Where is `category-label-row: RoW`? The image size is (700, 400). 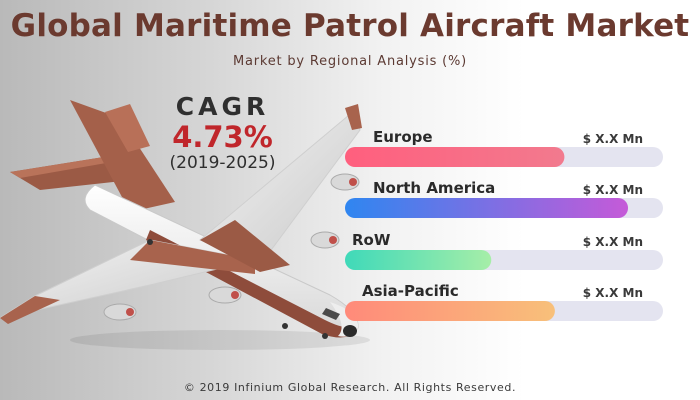
category-label-row: RoW is located at coordinates (371, 240).